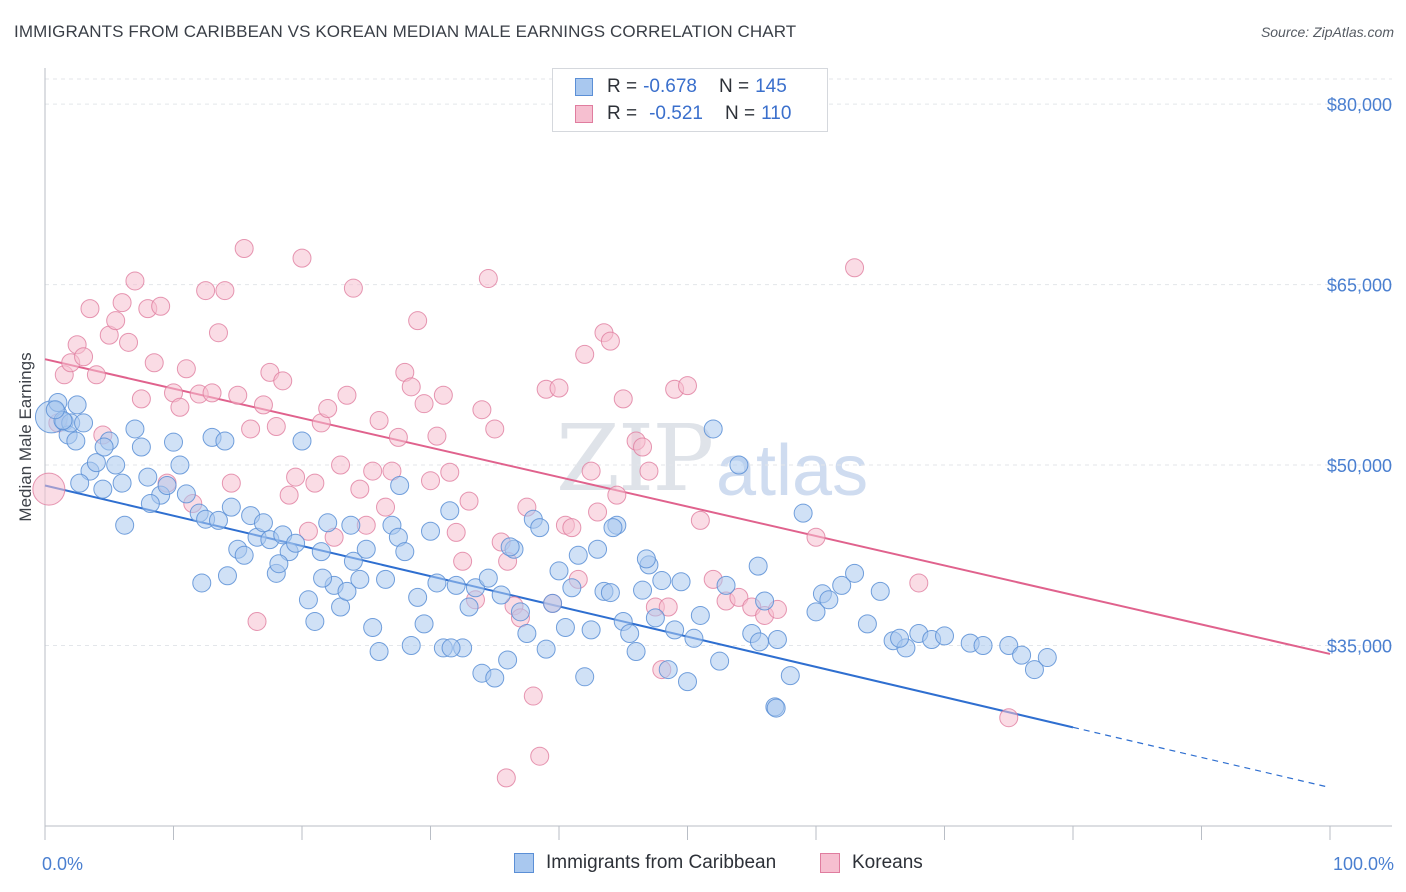 The height and width of the screenshot is (892, 1406). What do you see at coordinates (670, 86) in the screenshot?
I see `legend-r-value: -0.678` at bounding box center [670, 86].